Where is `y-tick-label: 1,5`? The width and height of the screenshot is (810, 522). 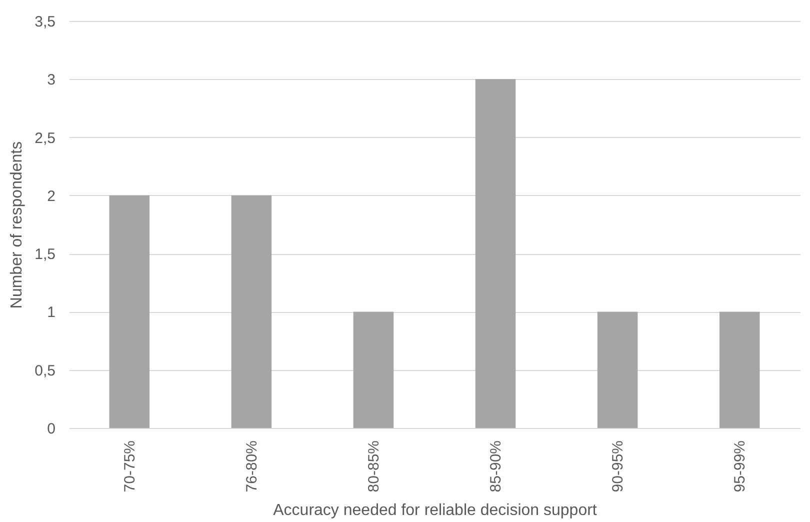
y-tick-label: 1,5 is located at coordinates (45, 255).